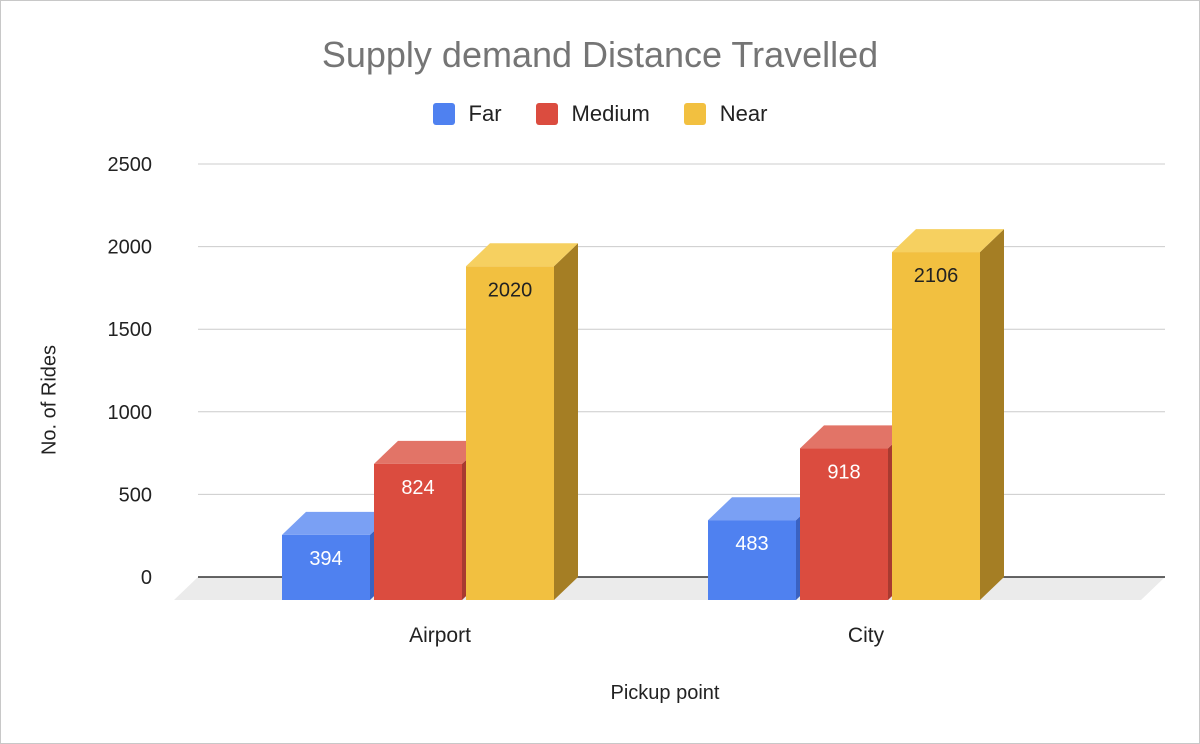 Image resolution: width=1200 pixels, height=744 pixels. Describe the element at coordinates (665, 693) in the screenshot. I see `x-axis-label: Pickup point` at that location.